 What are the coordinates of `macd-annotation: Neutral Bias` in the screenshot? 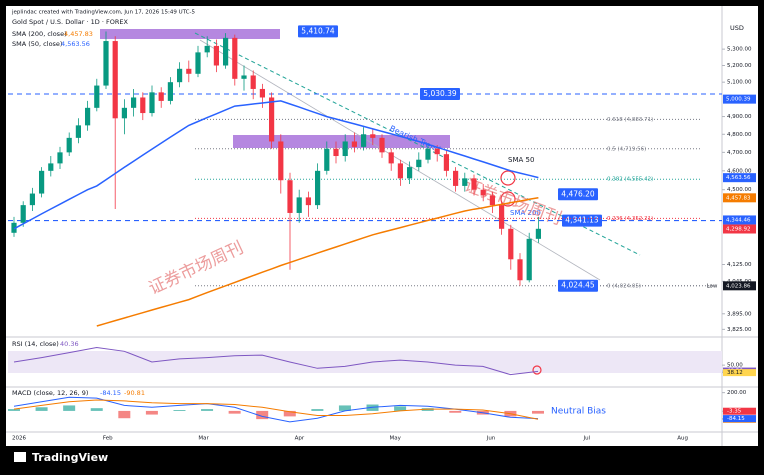 It's located at (578, 412).